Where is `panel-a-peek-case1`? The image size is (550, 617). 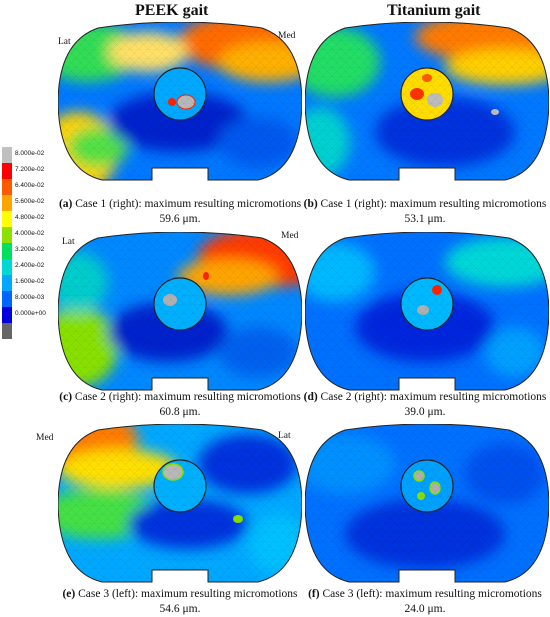
panel-a-peek-case1 is located at coordinates (180, 104).